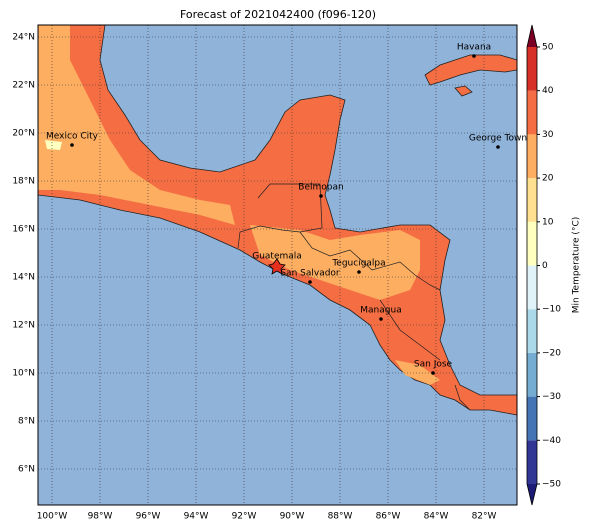 The image size is (592, 529). What do you see at coordinates (551, 310) in the screenshot?
I see `colorbar-tick-label: −10` at bounding box center [551, 310].